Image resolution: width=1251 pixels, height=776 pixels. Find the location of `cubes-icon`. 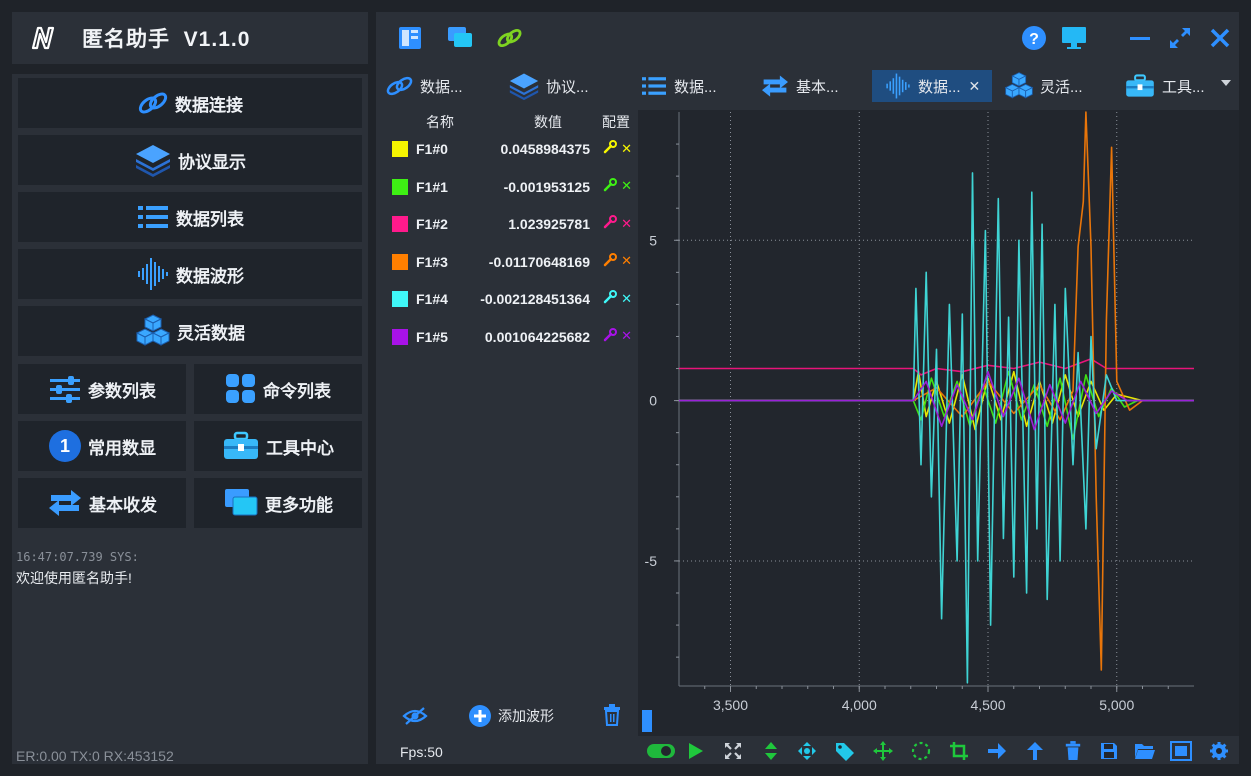

cubes-icon is located at coordinates (1019, 86).